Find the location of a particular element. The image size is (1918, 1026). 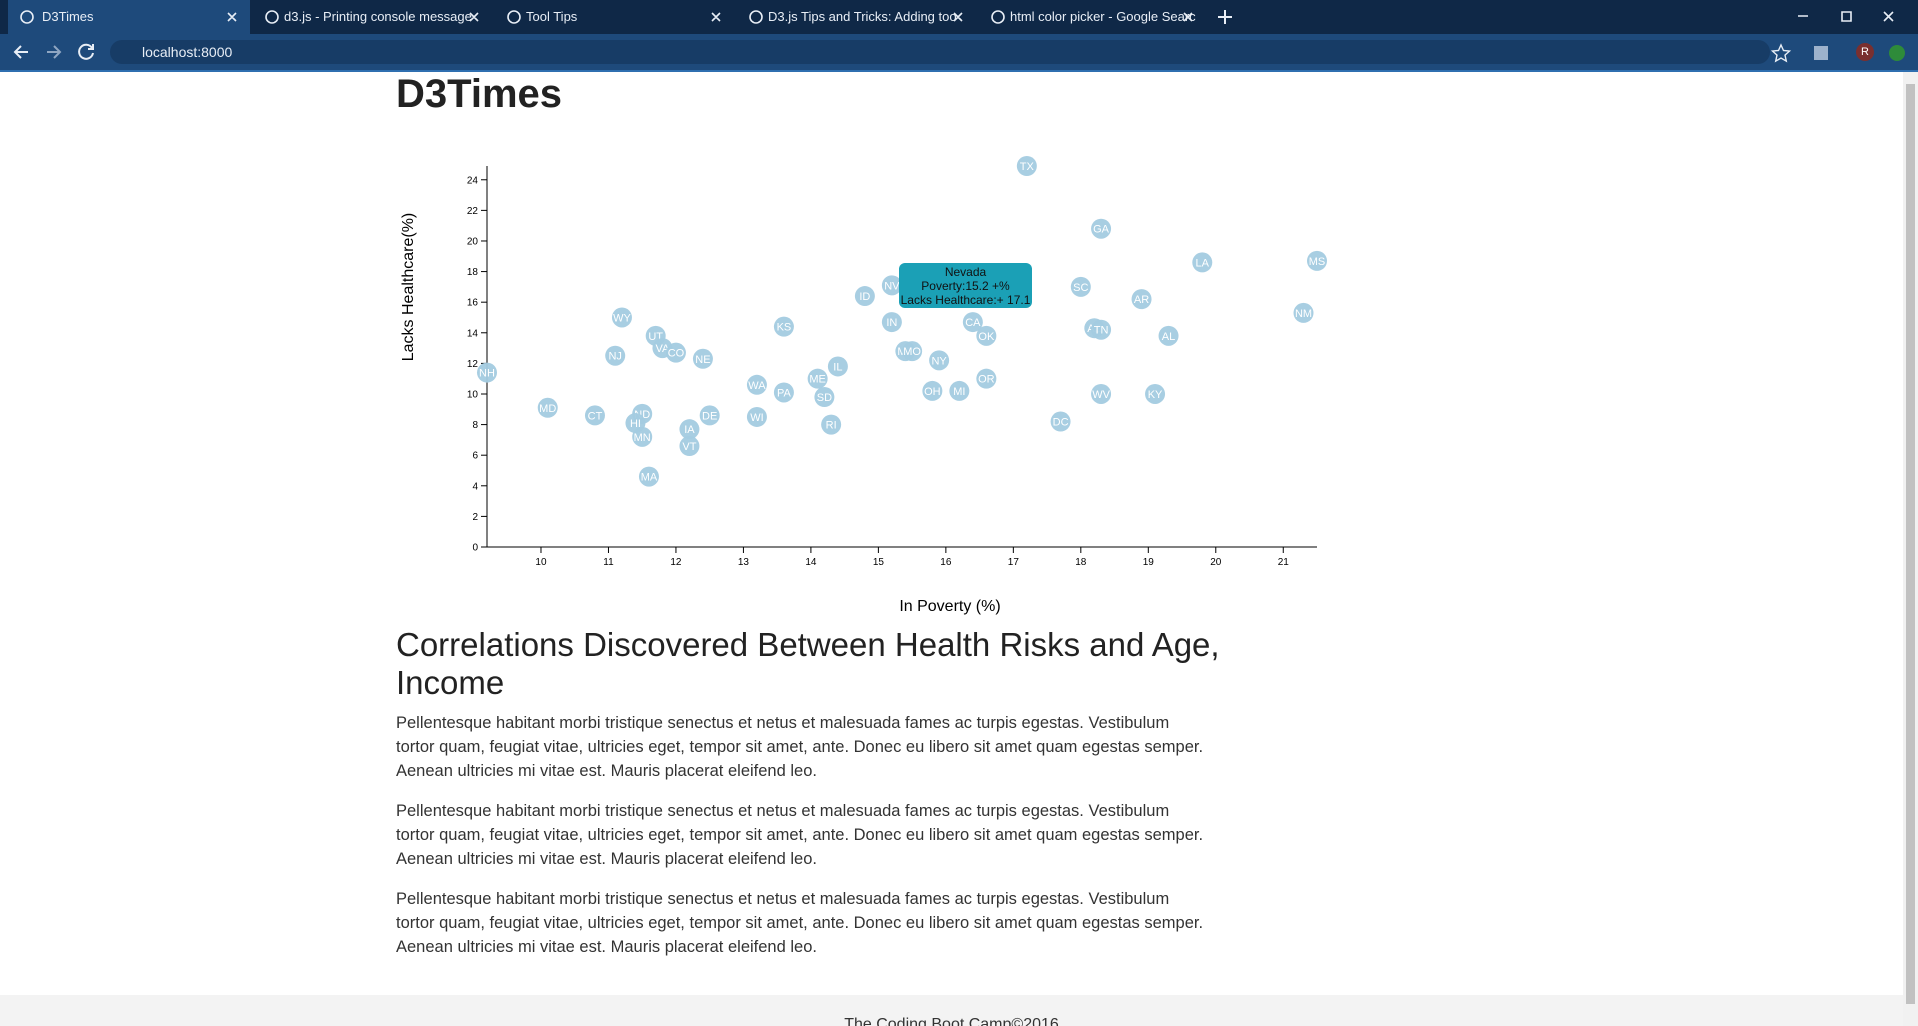

point-label: CT is located at coordinates (595, 416).